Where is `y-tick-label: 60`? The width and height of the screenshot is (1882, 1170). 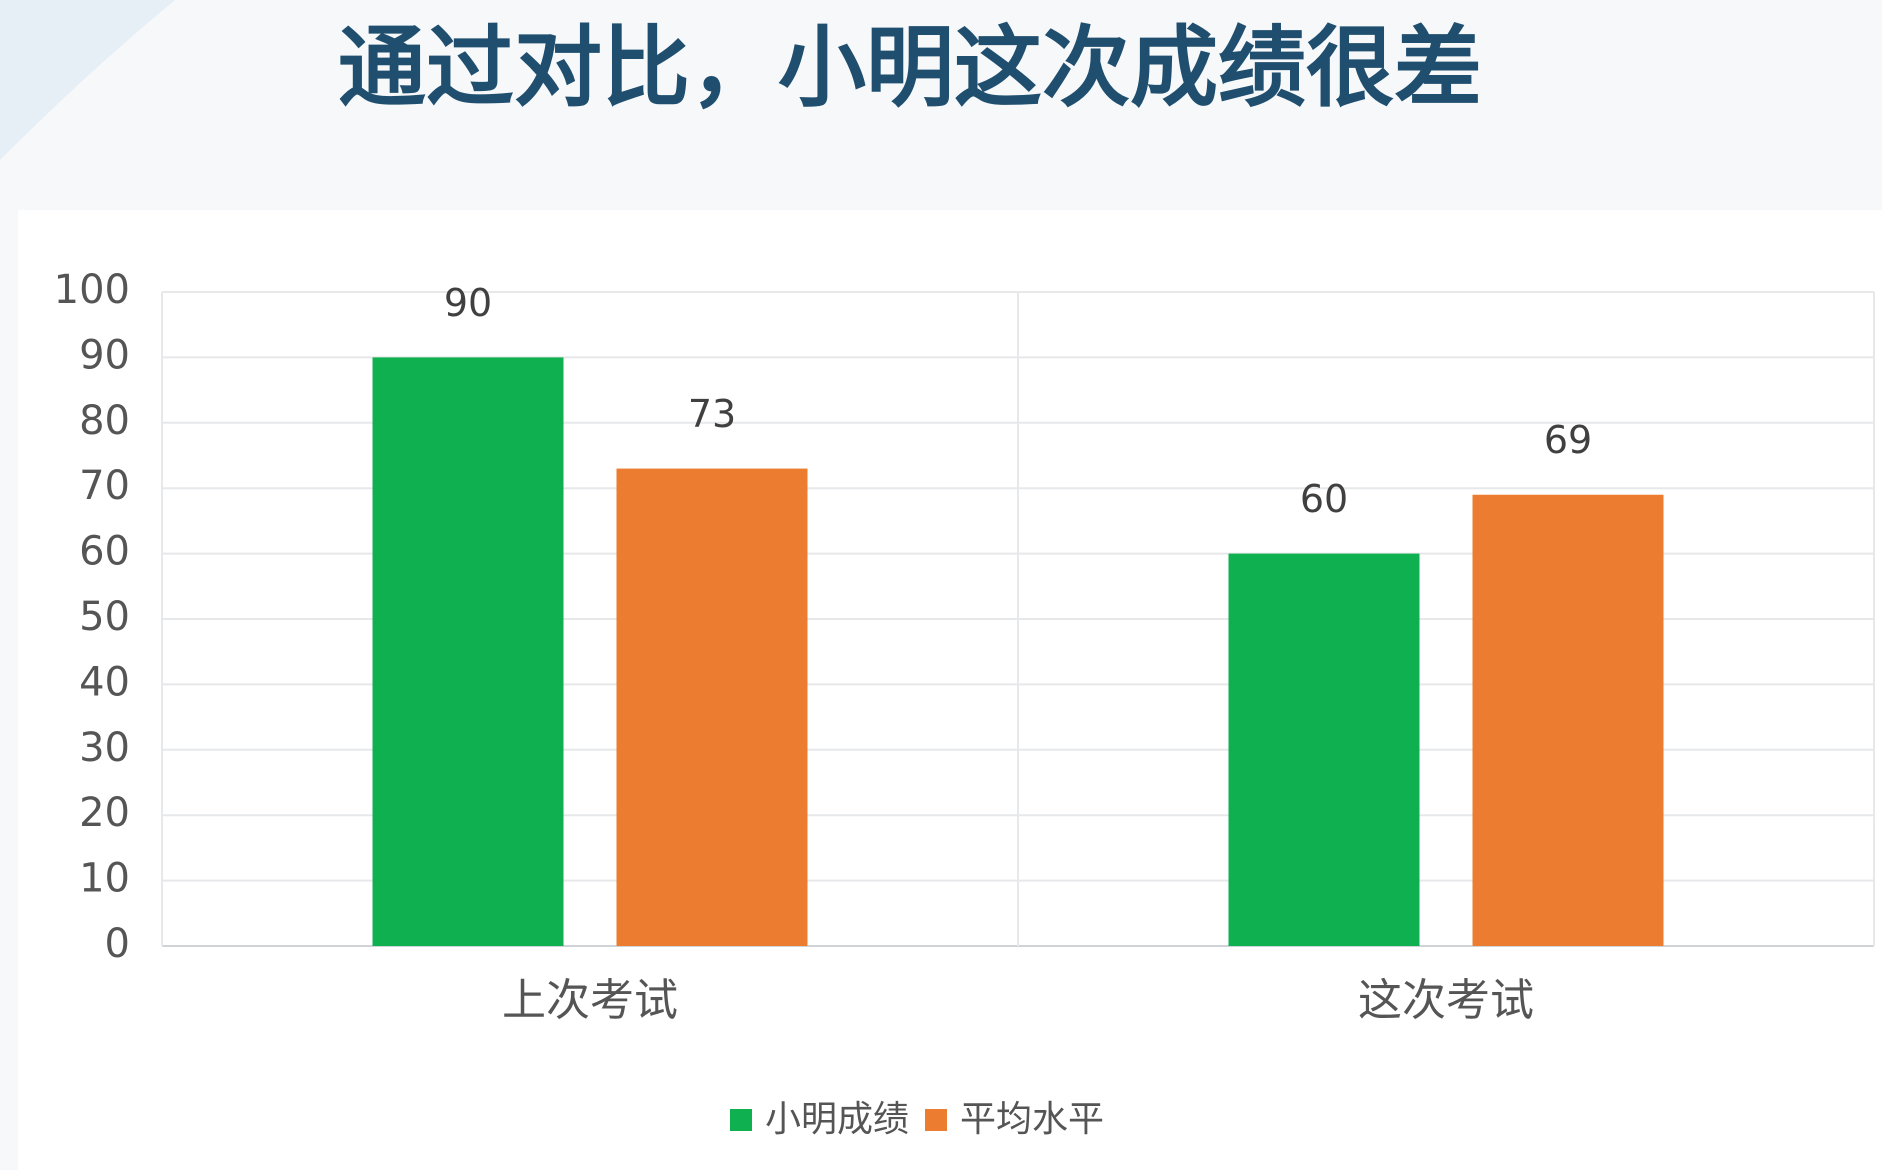
y-tick-label: 60 is located at coordinates (104, 552).